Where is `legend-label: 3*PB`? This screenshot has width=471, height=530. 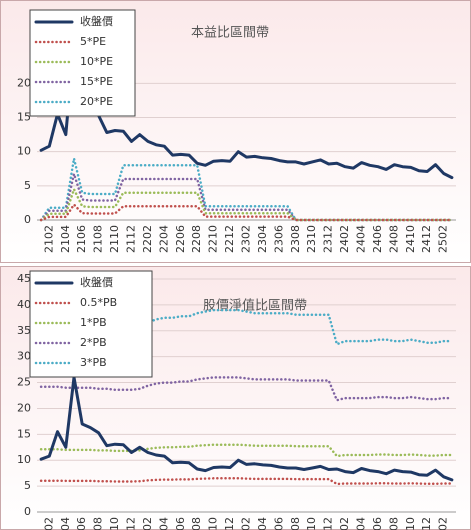
legend-label: 3*PB is located at coordinates (93, 362).